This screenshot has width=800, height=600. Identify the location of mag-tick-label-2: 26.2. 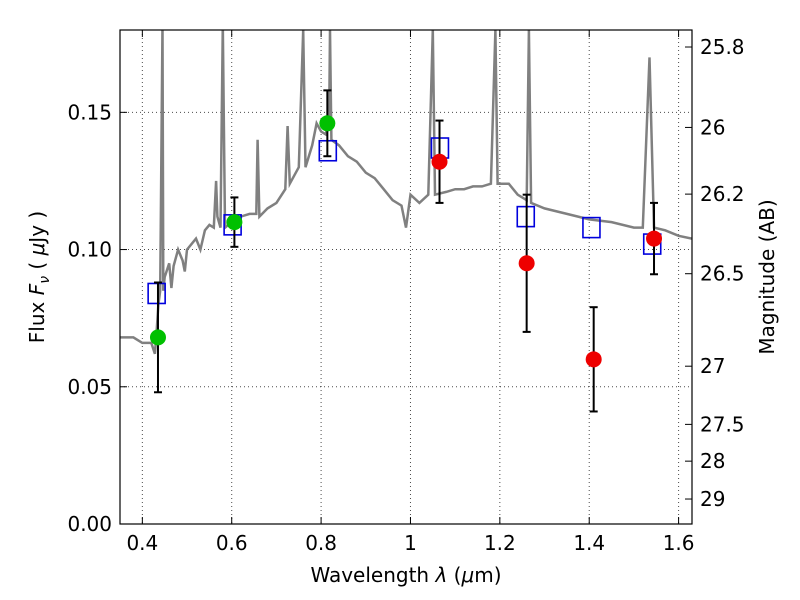
(722, 194).